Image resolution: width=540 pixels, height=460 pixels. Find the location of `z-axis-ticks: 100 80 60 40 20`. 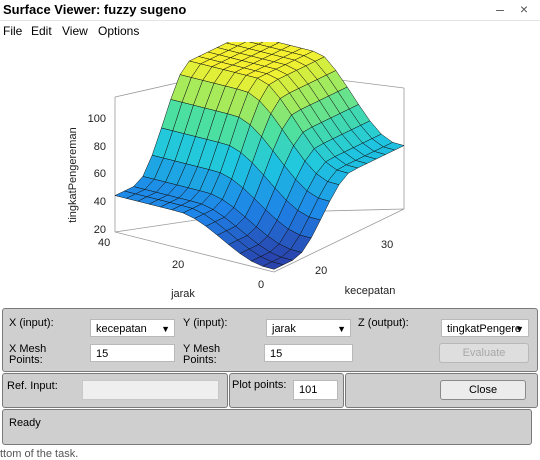

z-axis-ticks: 100 80 60 40 20 is located at coordinates (97, 174).